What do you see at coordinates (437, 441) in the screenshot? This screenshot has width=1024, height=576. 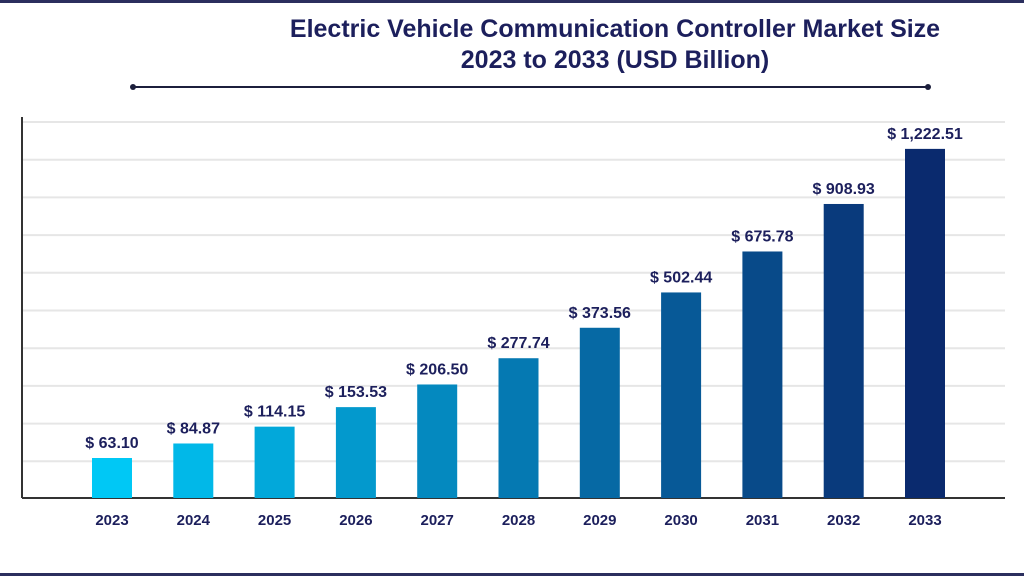 I see `bar-2027` at bounding box center [437, 441].